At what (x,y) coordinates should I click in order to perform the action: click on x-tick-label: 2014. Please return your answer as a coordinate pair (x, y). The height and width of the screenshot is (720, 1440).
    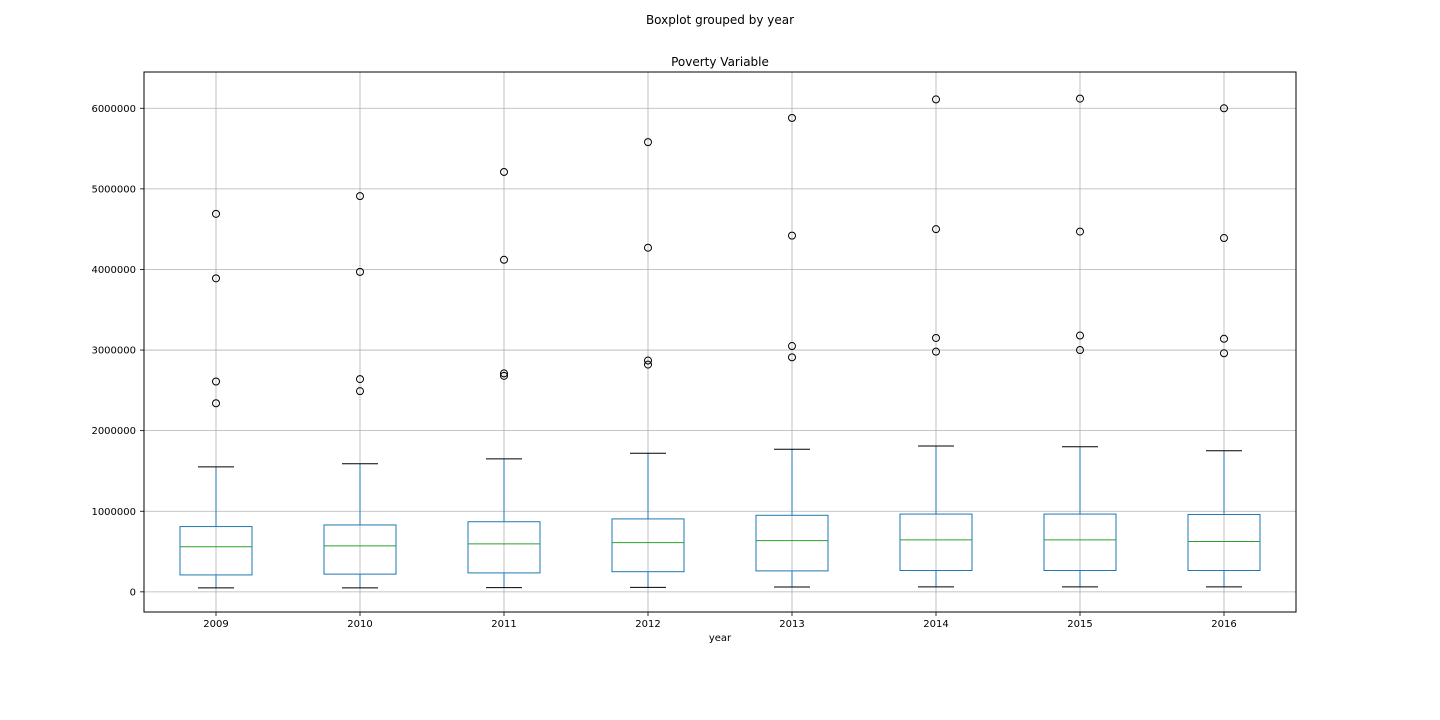
    Looking at the image, I should click on (935, 624).